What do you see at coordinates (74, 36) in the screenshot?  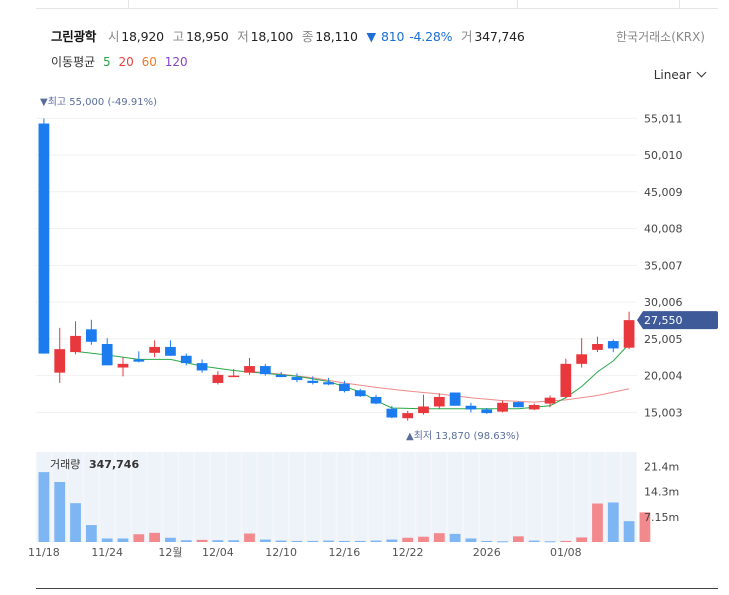 I see `stock-name: 그린광학` at bounding box center [74, 36].